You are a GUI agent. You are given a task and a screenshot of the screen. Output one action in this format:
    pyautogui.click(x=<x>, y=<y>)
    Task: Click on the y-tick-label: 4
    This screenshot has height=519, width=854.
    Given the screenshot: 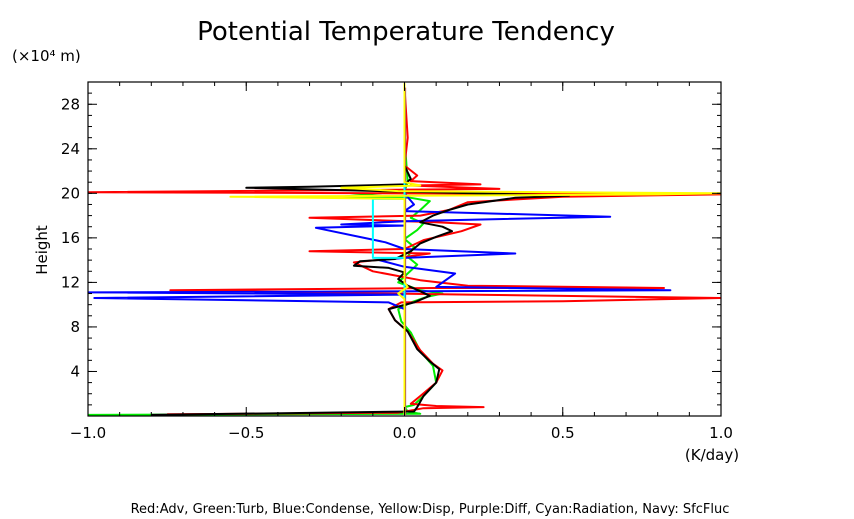 What is the action you would take?
    pyautogui.click(x=75, y=371)
    